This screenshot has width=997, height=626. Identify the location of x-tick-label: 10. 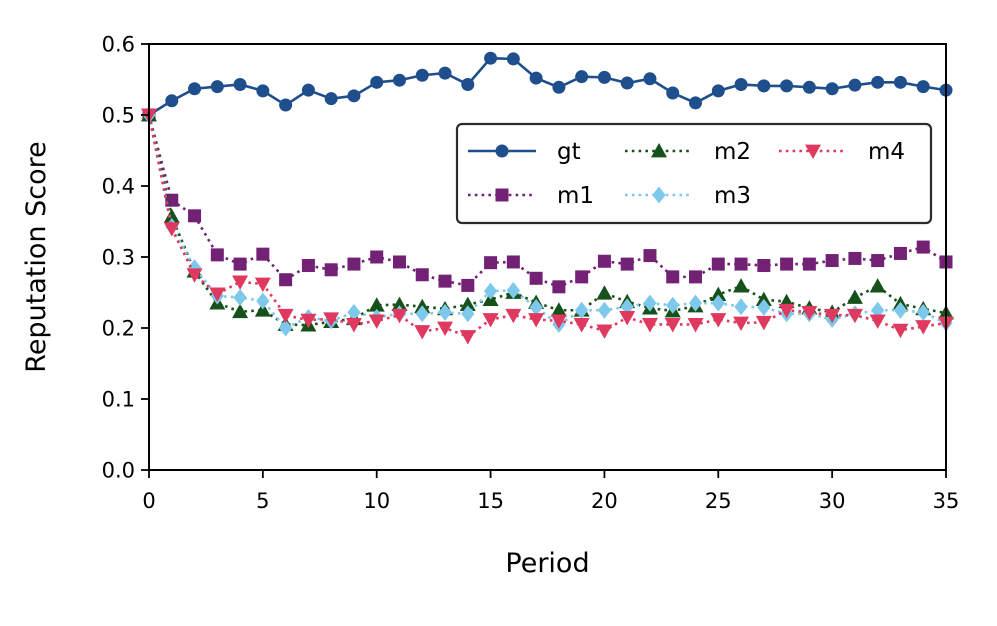
(376, 501).